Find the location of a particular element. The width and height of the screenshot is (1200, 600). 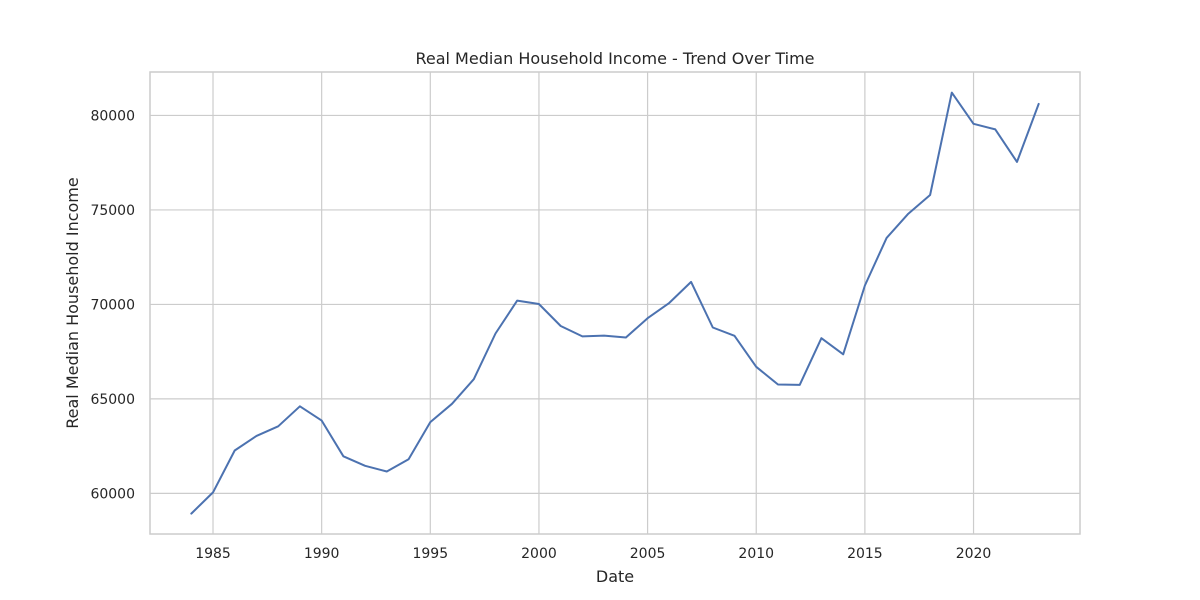

x-tick-label: 2010 is located at coordinates (756, 554).